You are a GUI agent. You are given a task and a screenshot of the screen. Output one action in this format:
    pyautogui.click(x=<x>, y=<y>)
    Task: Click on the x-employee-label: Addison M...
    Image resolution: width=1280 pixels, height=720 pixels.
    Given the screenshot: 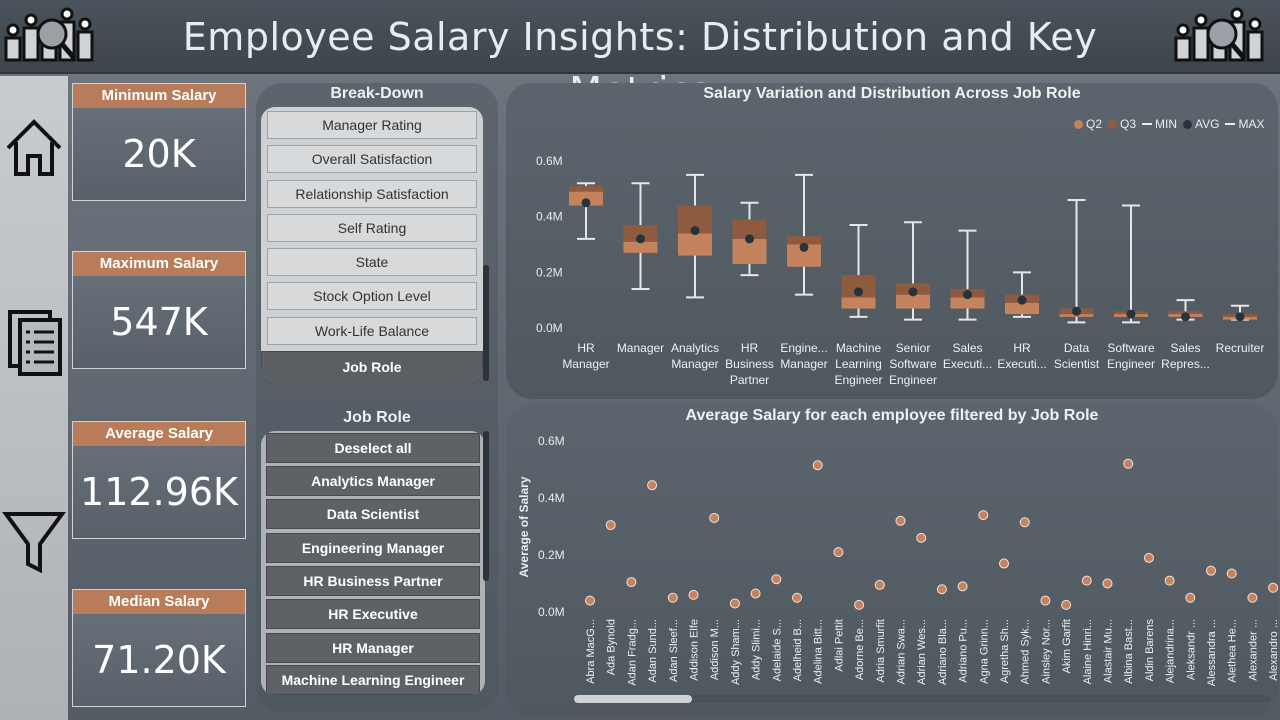 What is the action you would take?
    pyautogui.click(x=715, y=649)
    